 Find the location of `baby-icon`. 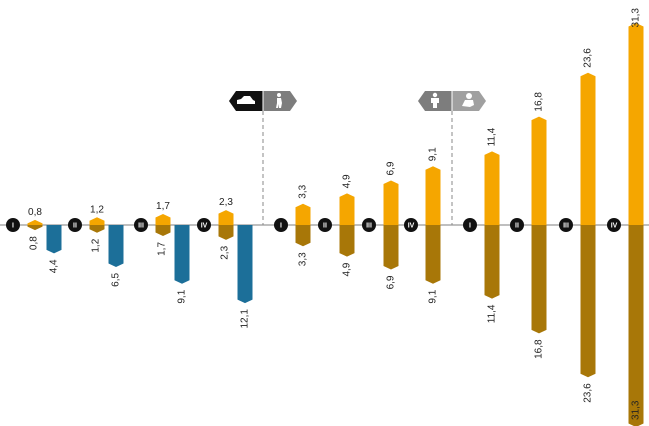

baby-icon is located at coordinates (468, 103).